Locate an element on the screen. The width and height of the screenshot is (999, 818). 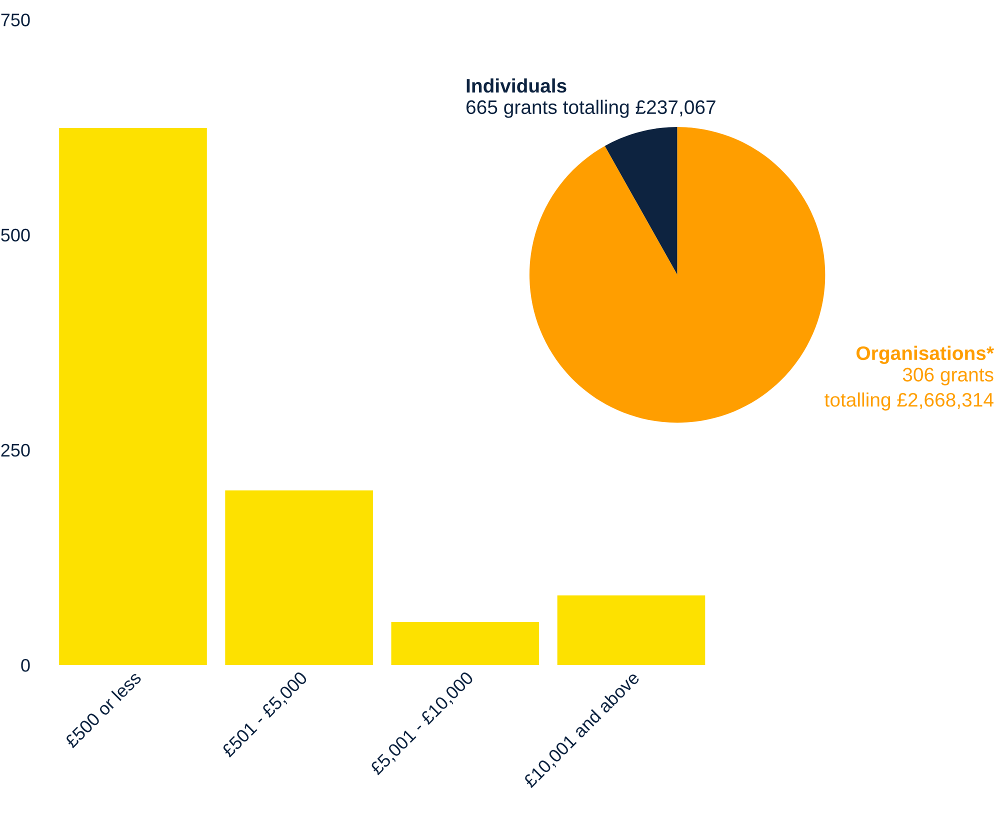
y-tick-label: 250 is located at coordinates (15, 450).